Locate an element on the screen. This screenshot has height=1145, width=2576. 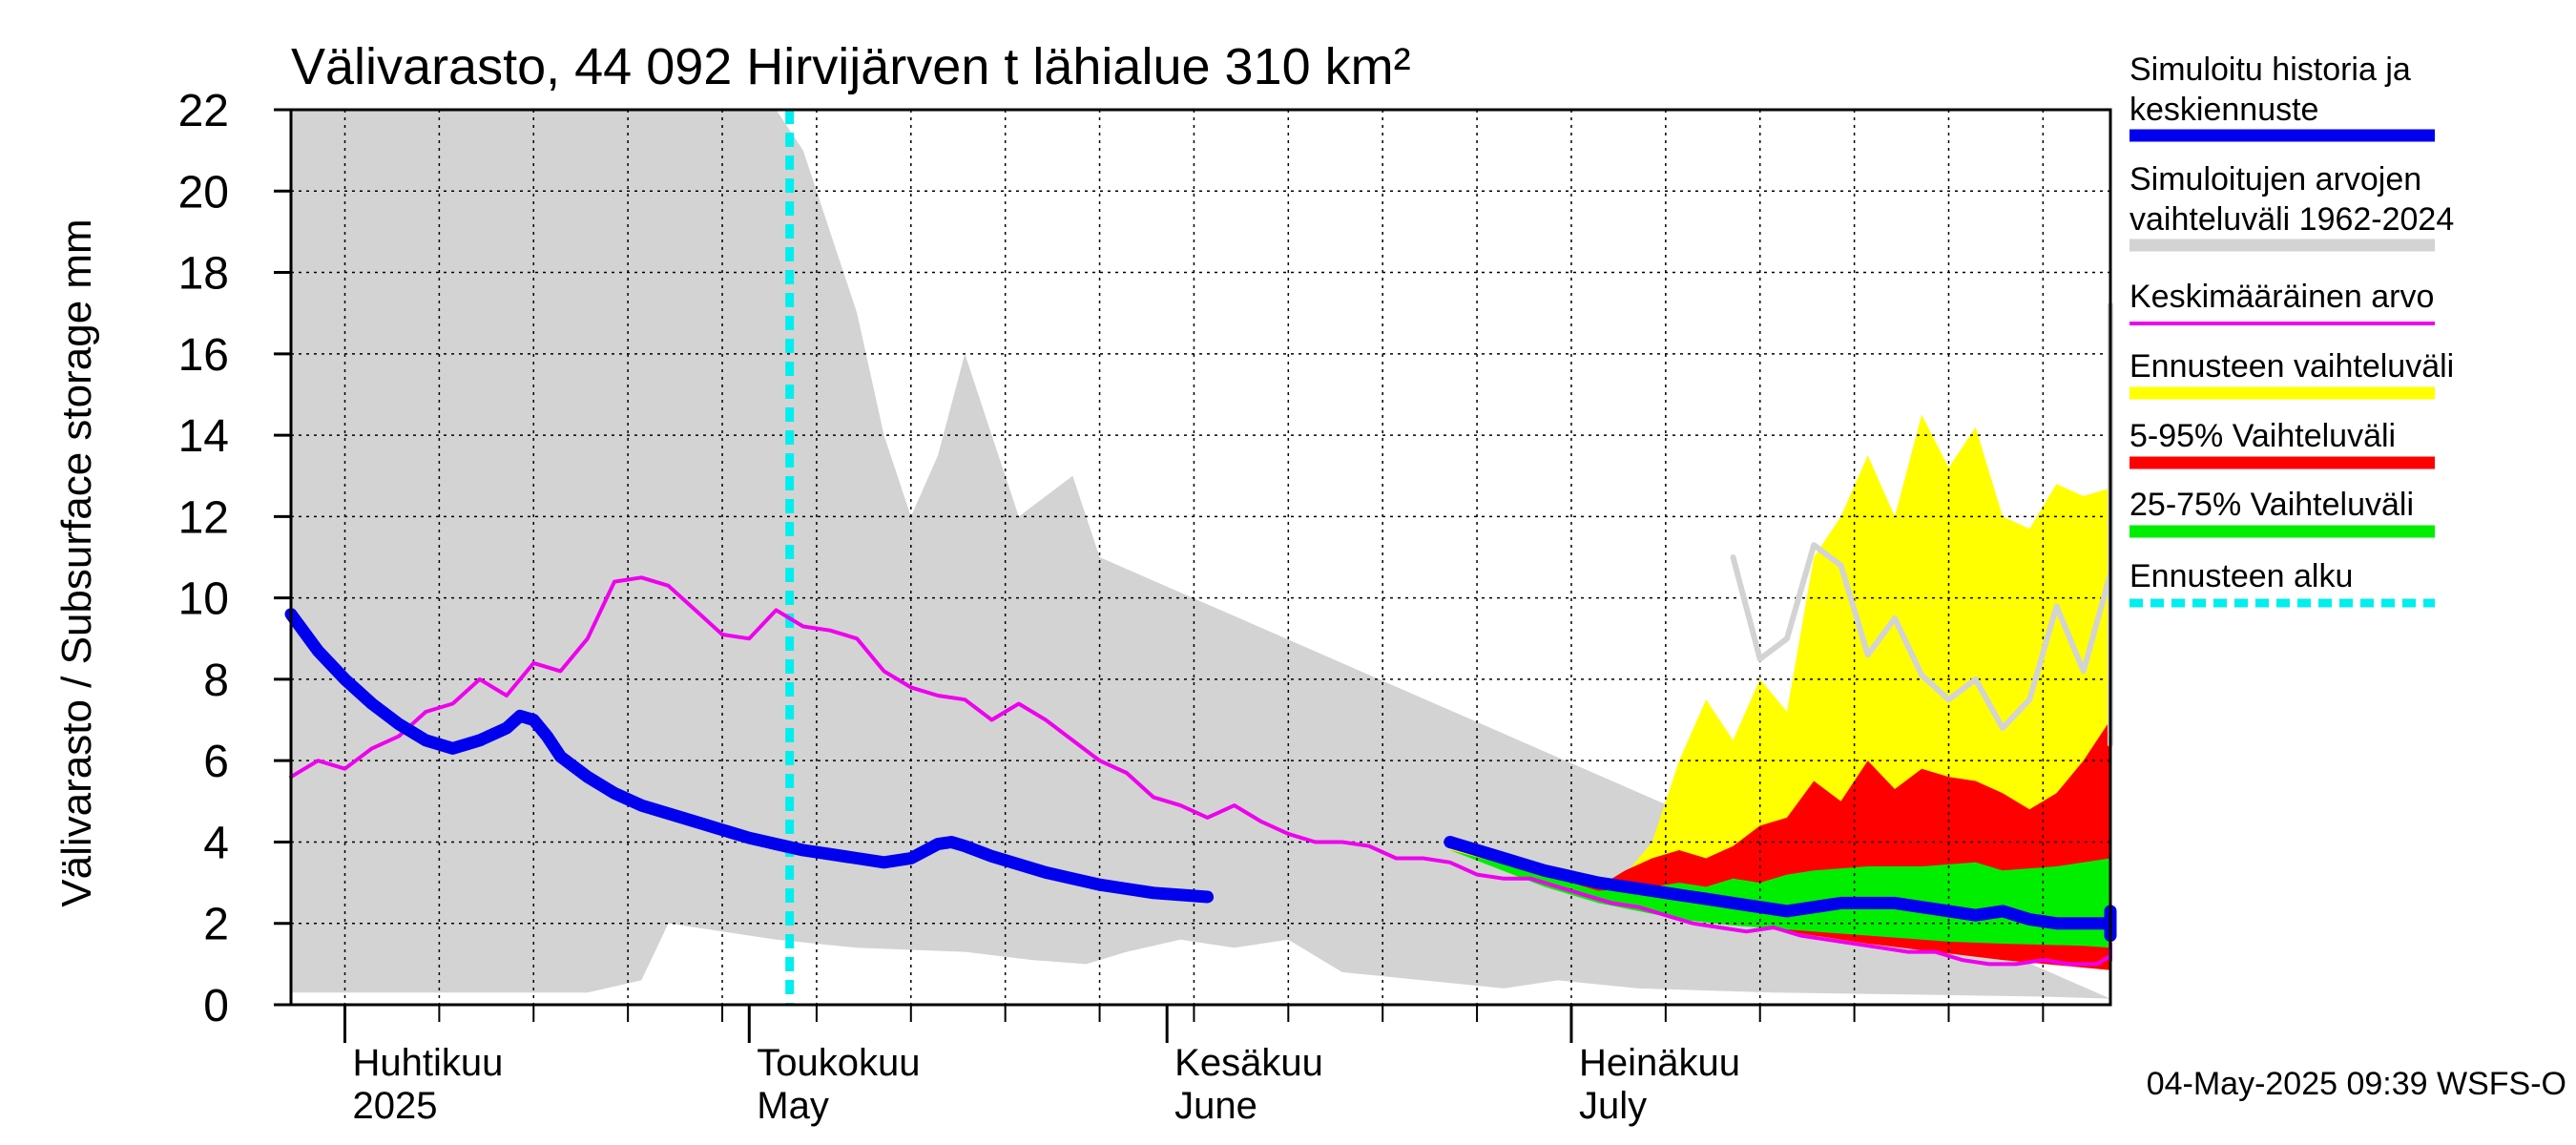
y-tick-label: 22 is located at coordinates (203, 111).